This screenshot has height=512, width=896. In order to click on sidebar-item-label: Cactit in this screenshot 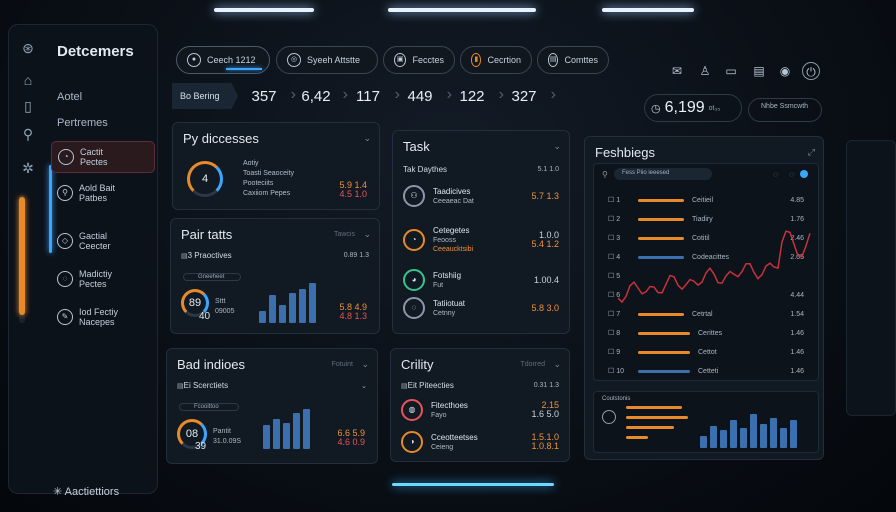, I will do `click(92, 152)`.